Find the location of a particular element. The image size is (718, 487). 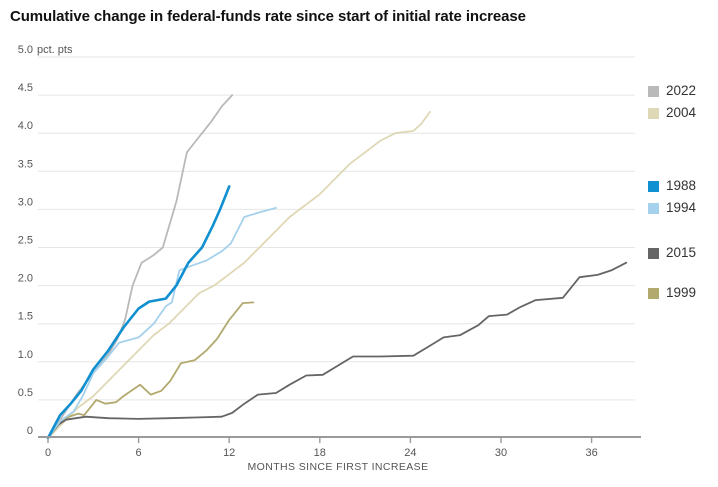

legend-label-2015: 2015 is located at coordinates (681, 252).